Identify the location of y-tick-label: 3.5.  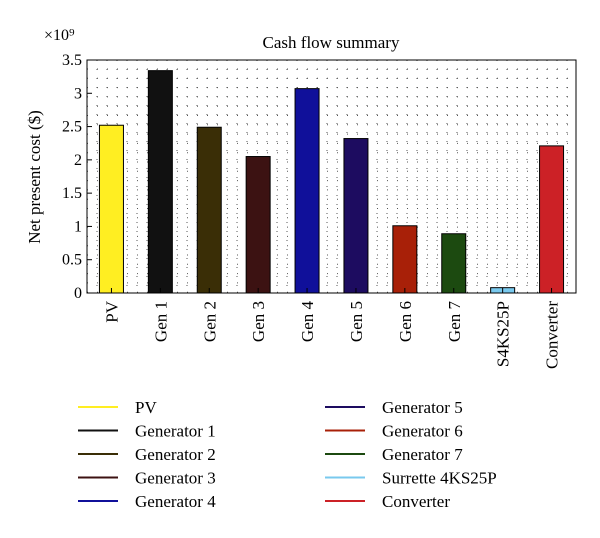
(72, 60).